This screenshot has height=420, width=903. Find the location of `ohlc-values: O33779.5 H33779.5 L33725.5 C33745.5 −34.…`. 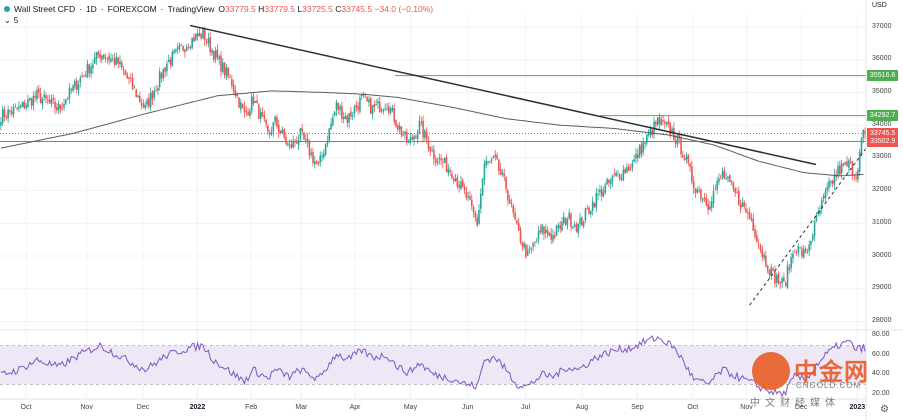

ohlc-values: O33779.5 H33779.5 L33725.5 C33745.5 −34.… is located at coordinates (325, 9).